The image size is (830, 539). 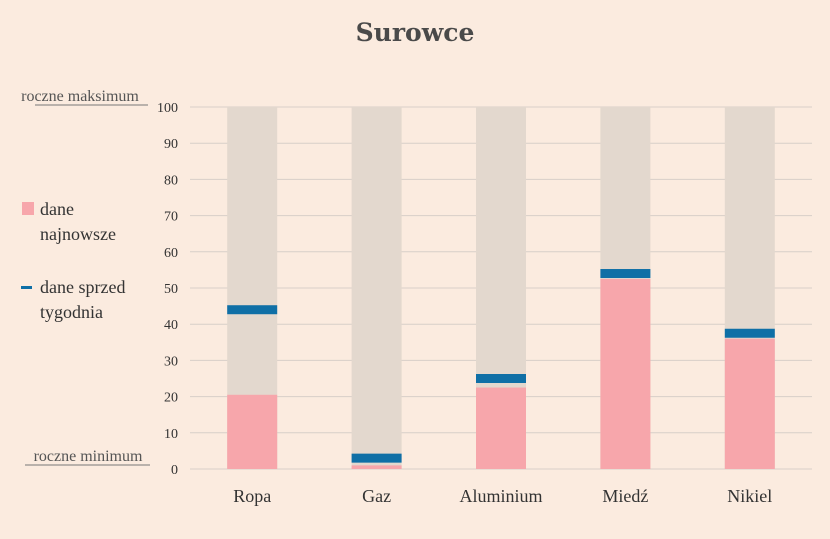 What do you see at coordinates (26, 287) in the screenshot?
I see `legend-swatch-previous` at bounding box center [26, 287].